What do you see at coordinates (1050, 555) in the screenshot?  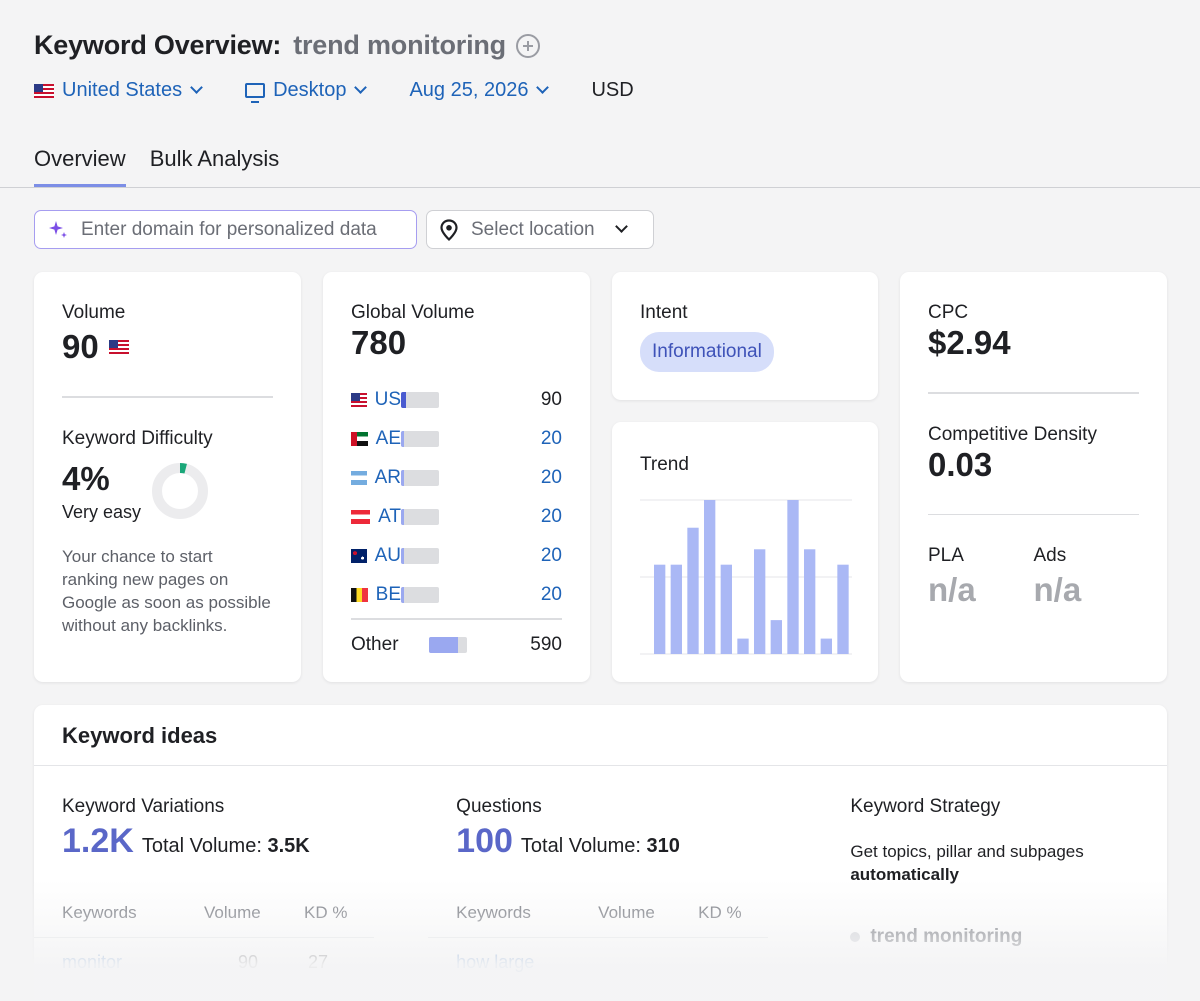 I see `ads-label: Ads` at bounding box center [1050, 555].